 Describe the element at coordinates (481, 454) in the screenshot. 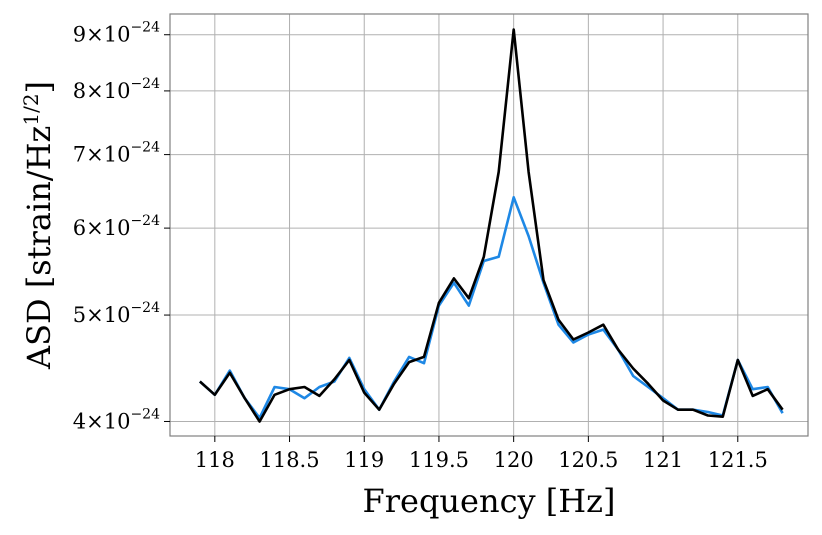

I see `x-tick-labels: 118 118.5 119 119.5 120 120.5 121 121.5` at that location.